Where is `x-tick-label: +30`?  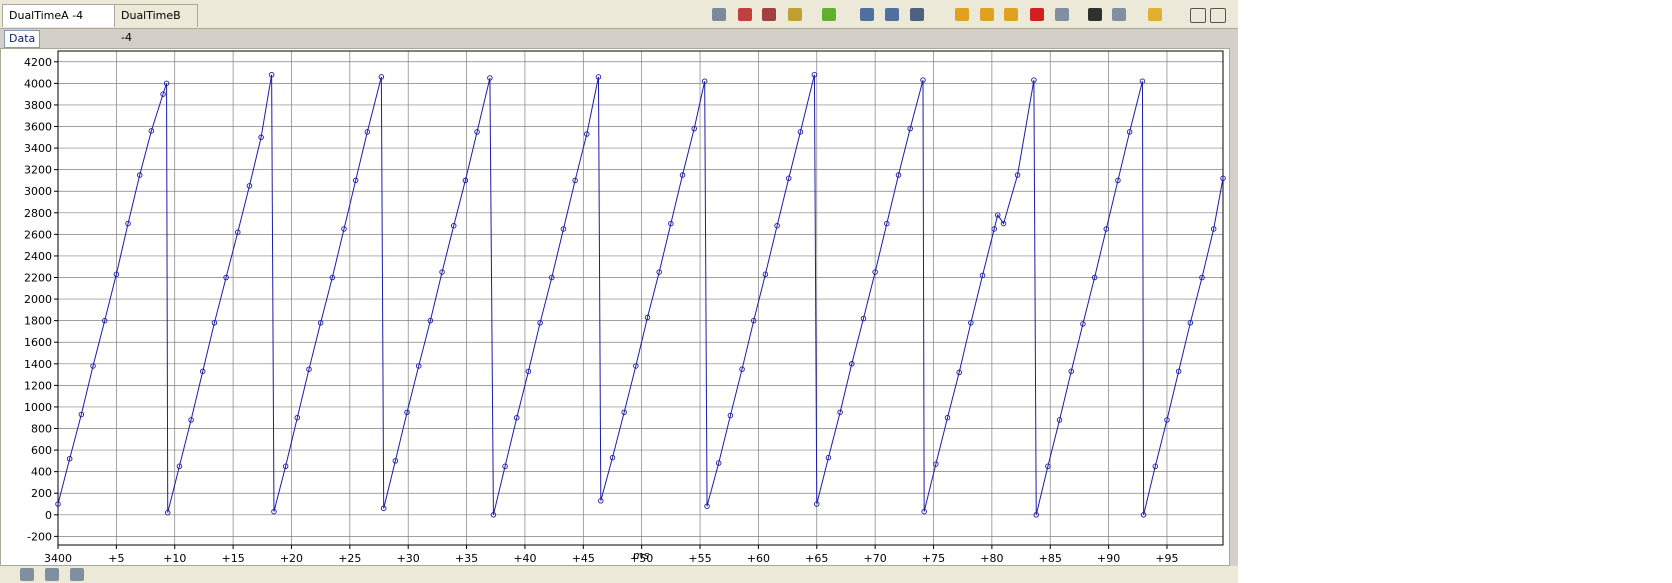
x-tick-label: +30 is located at coordinates (408, 558).